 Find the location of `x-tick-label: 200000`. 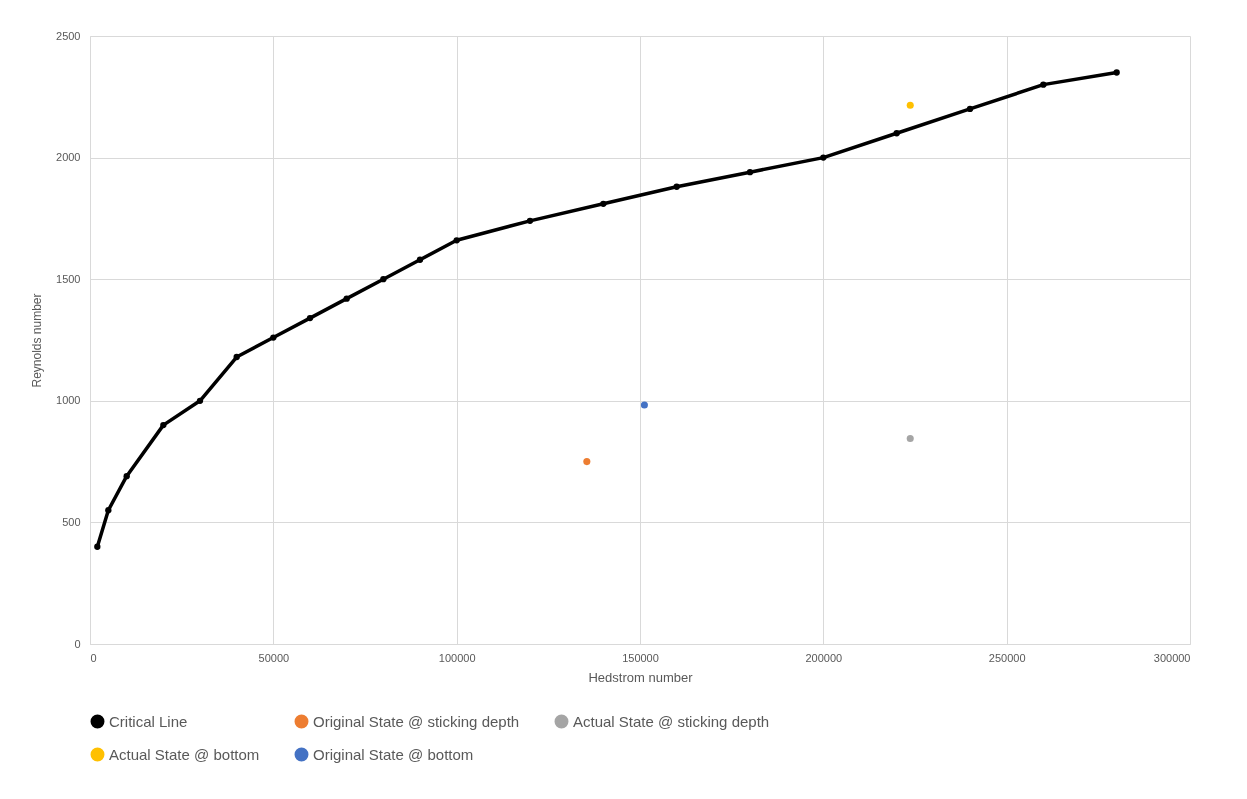

x-tick-label: 200000 is located at coordinates (824, 657).